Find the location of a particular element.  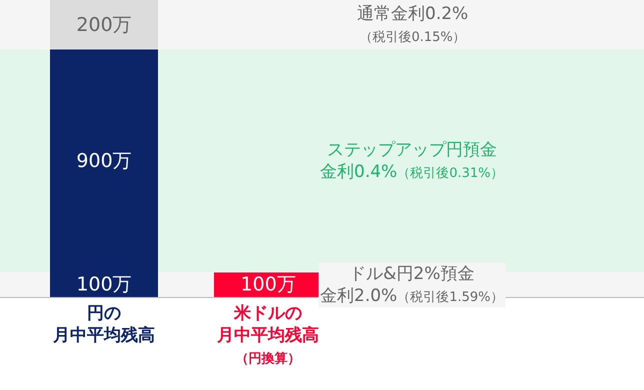

x-tick-label: 円の月中平均残高 is located at coordinates (104, 324).